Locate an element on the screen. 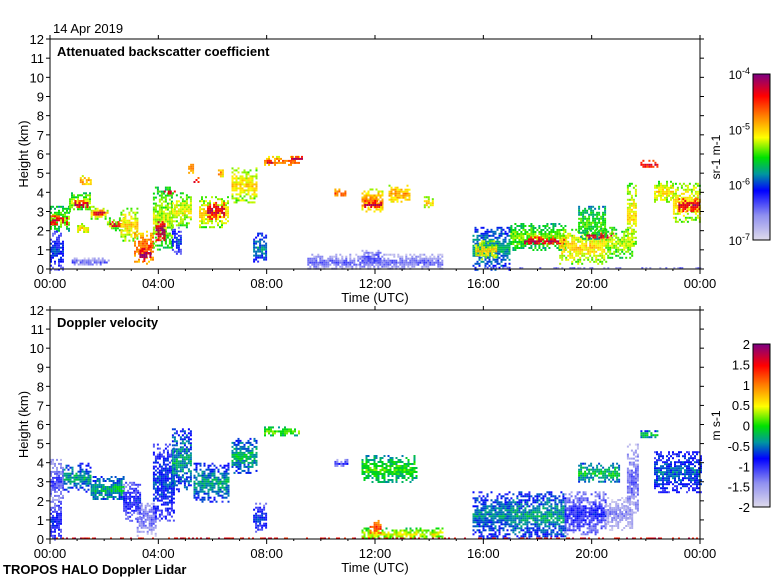 The image size is (780, 580). colorbar-segment is located at coordinates (761, 219).